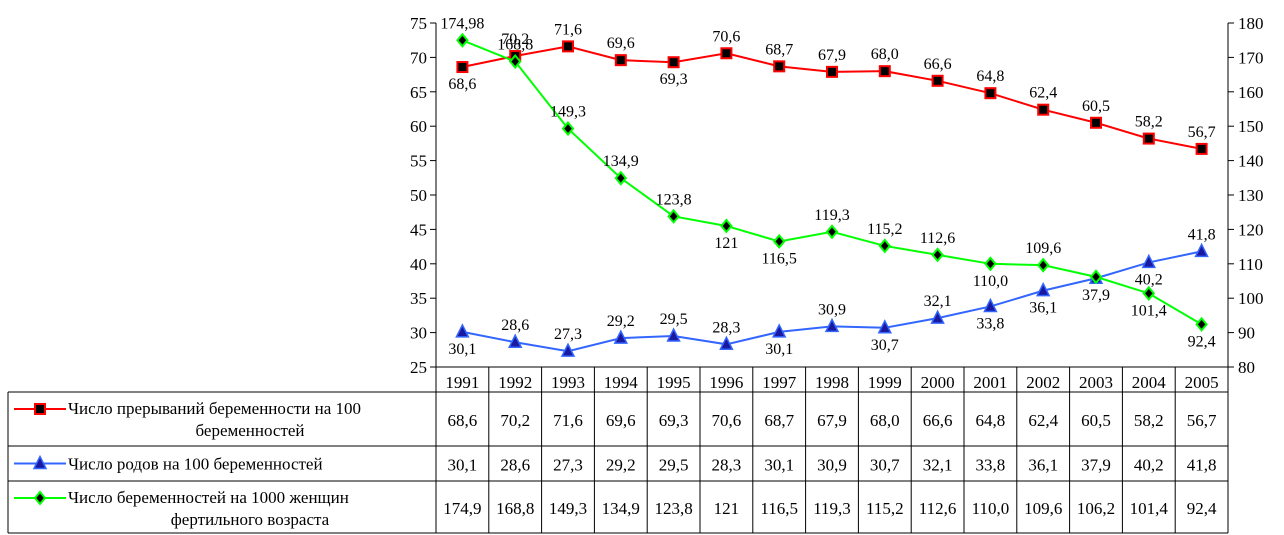 The height and width of the screenshot is (535, 1284). Describe the element at coordinates (515, 45) in the screenshot. I see `data-label: 168,8` at that location.